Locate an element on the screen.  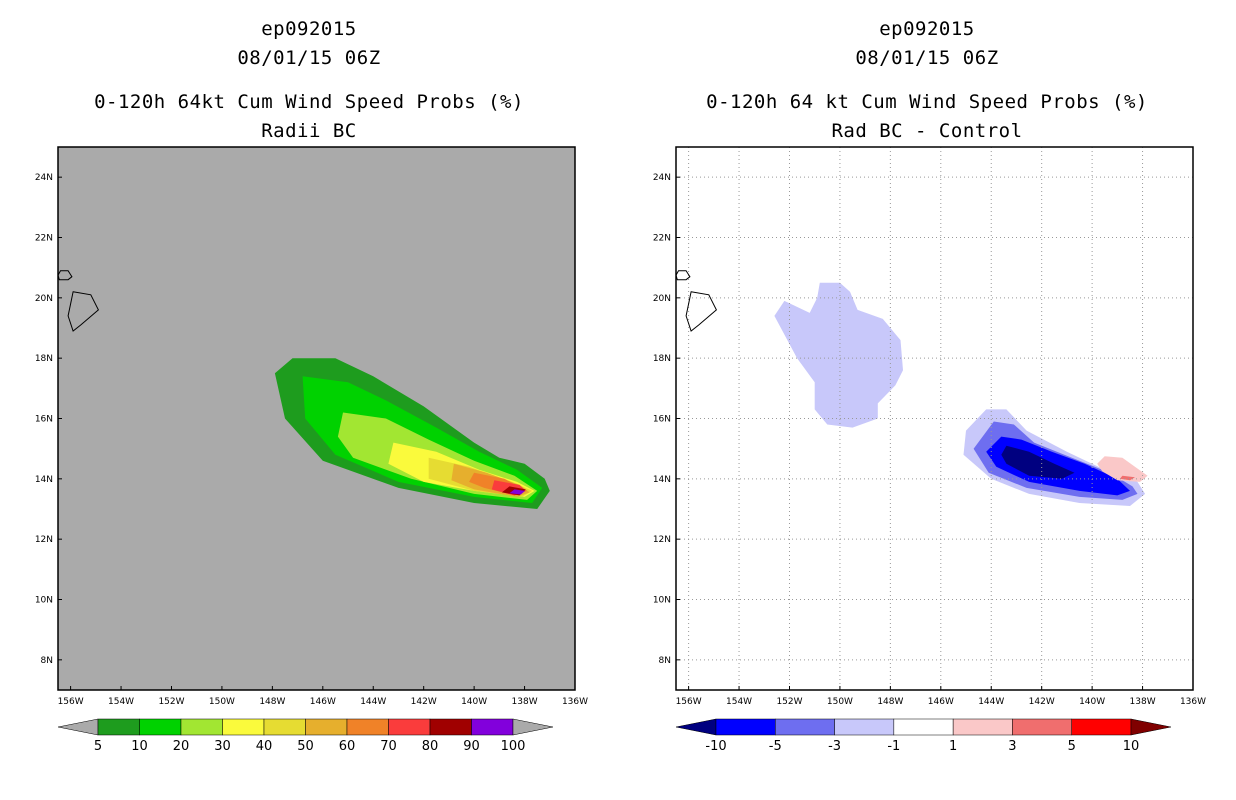
colorbar-label: -3 is located at coordinates (834, 746).